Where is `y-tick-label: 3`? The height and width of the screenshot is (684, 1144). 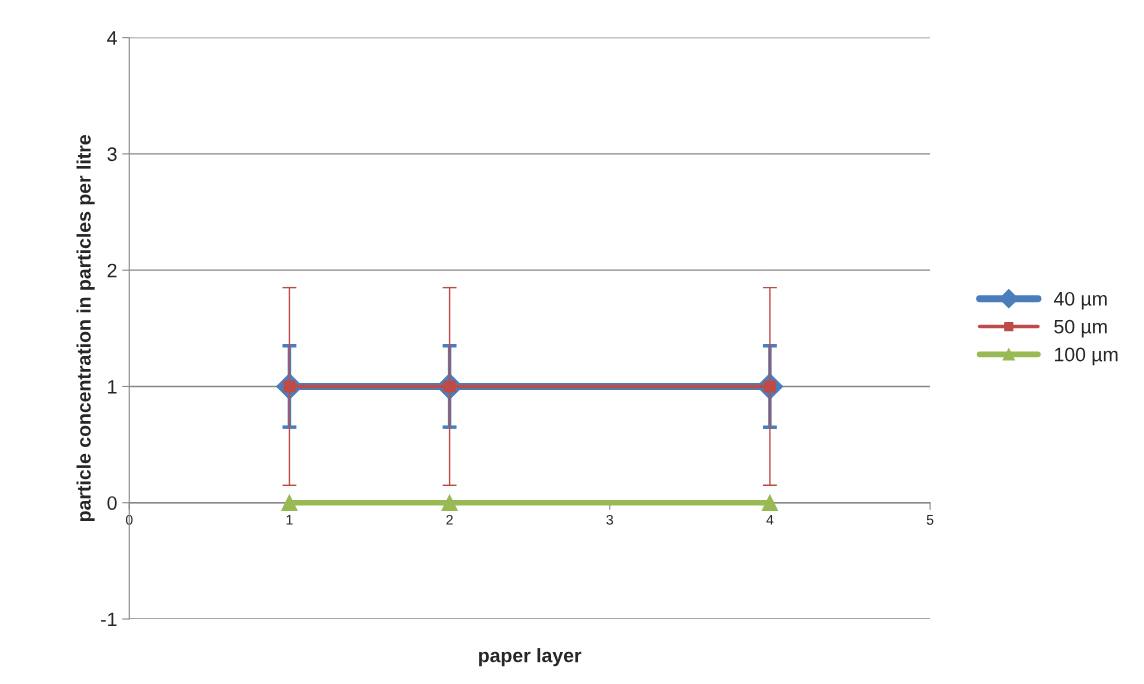
y-tick-label: 3 is located at coordinates (112, 154).